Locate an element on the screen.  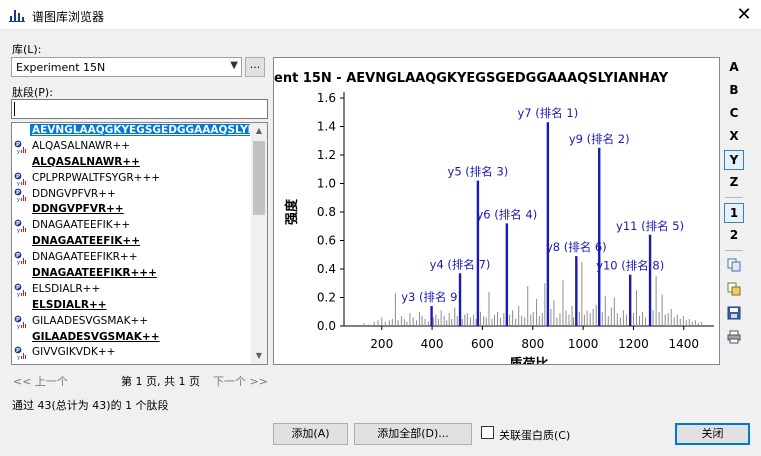
peptide-sequence: ALQASALNAWR++ is located at coordinates (86, 161).